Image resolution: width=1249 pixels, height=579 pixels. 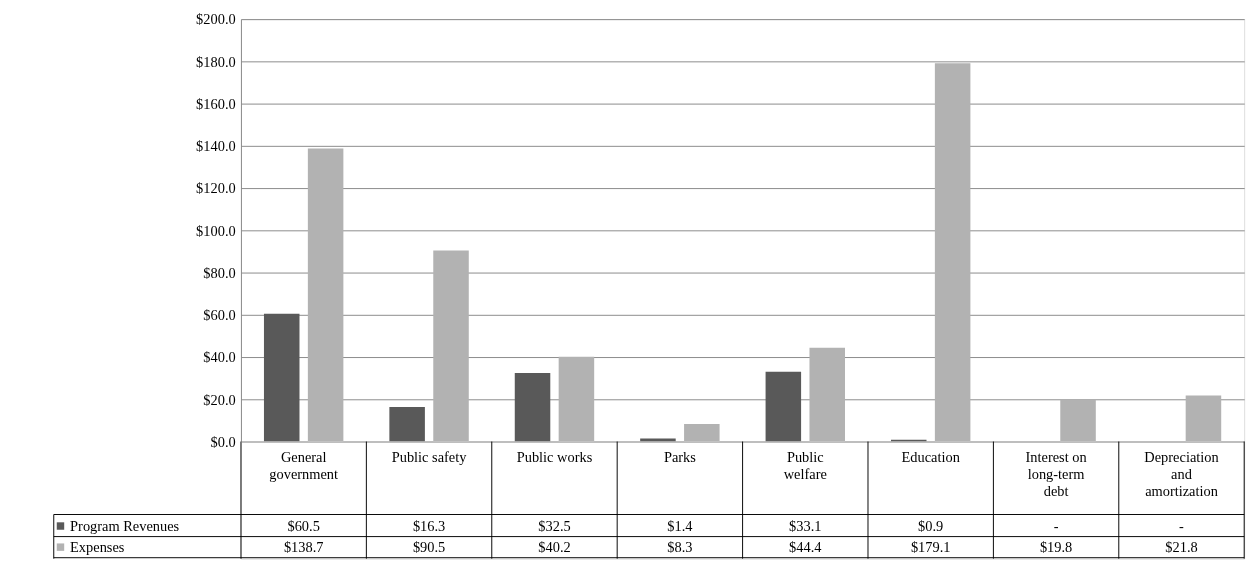 What do you see at coordinates (97, 546) in the screenshot?
I see `legend-label: Expenses` at bounding box center [97, 546].